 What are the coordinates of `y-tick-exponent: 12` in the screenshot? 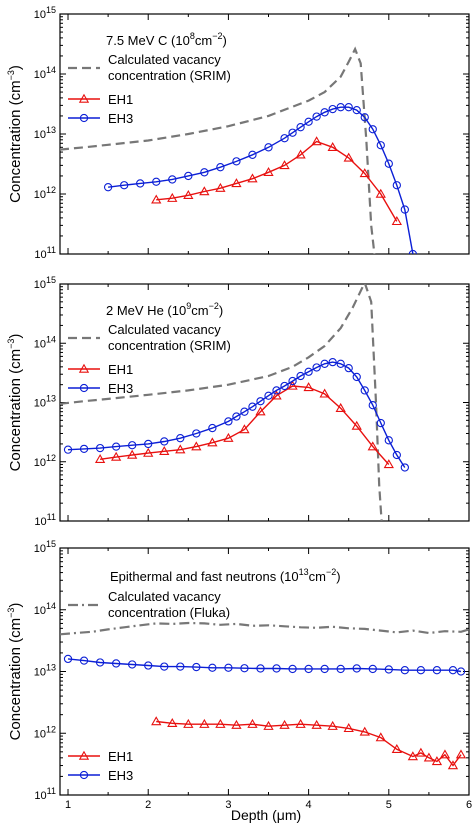 It's located at (51, 729).